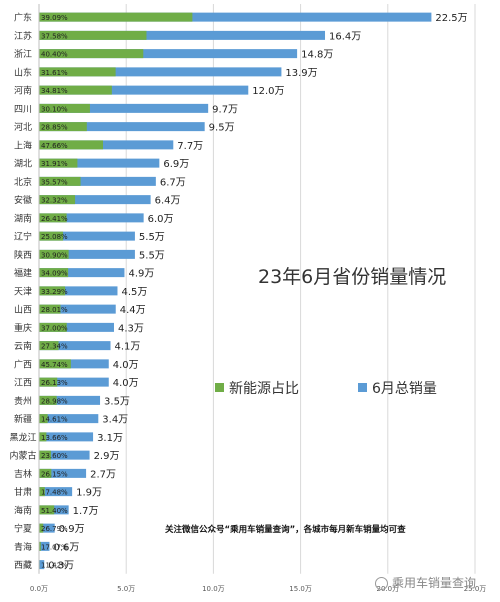  What do you see at coordinates (23, 492) in the screenshot?
I see `category-label: 甘肃` at bounding box center [23, 492].